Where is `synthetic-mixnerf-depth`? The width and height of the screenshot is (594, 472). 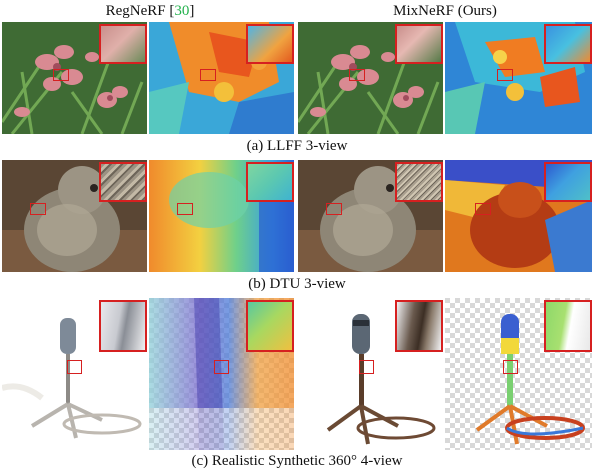
synthetic-mixnerf-depth is located at coordinates (518, 374).